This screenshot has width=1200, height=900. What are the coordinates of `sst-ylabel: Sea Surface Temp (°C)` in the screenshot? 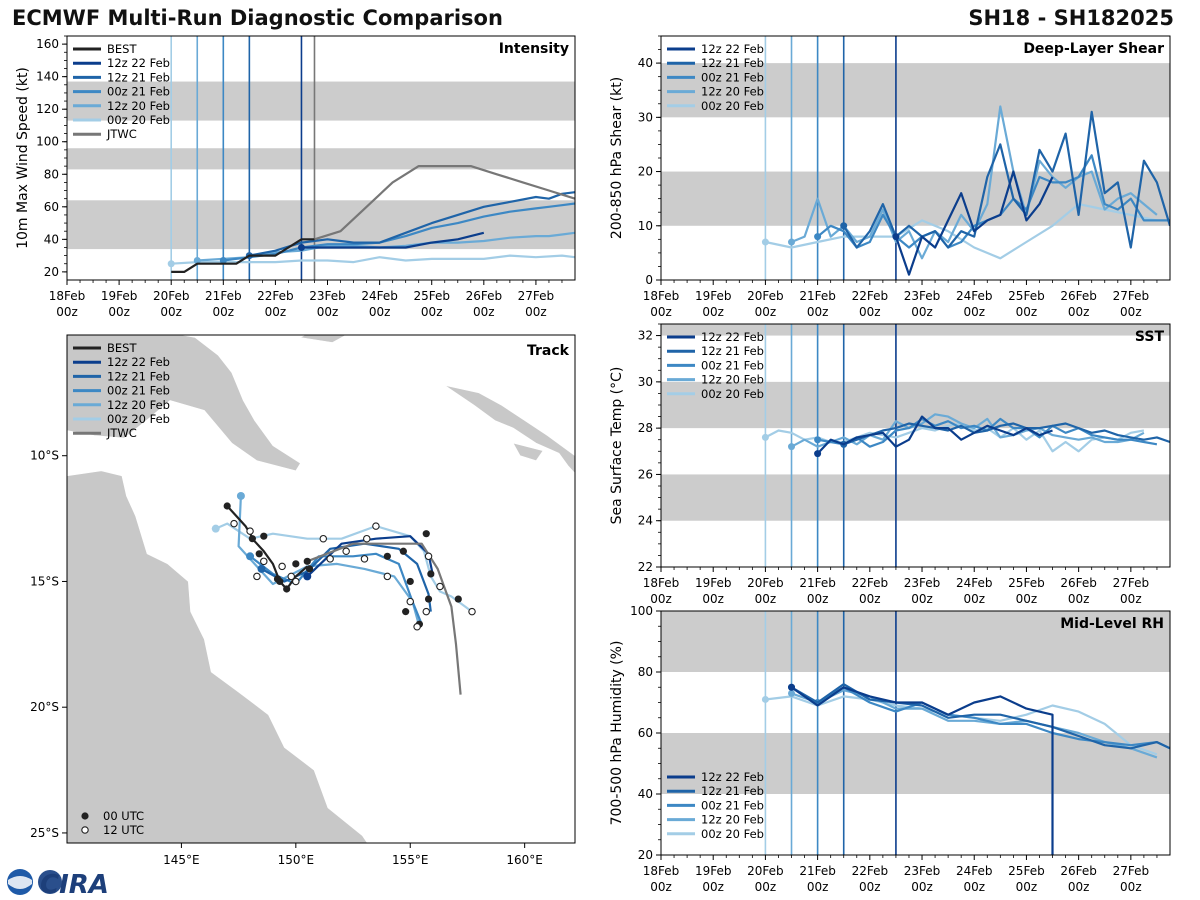 It's located at (617, 446).